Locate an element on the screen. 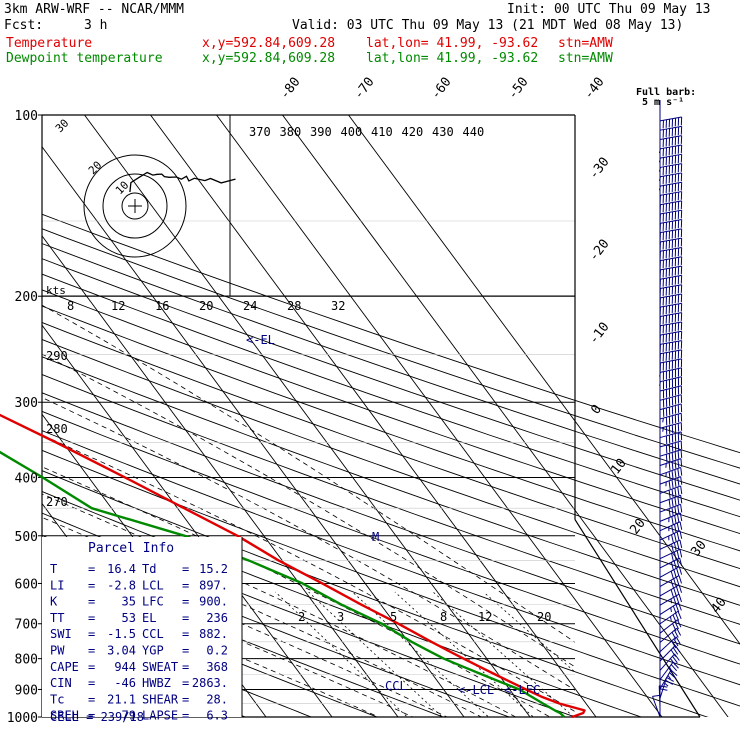 The height and width of the screenshot is (740, 740). m-marker: M is located at coordinates (375, 537).